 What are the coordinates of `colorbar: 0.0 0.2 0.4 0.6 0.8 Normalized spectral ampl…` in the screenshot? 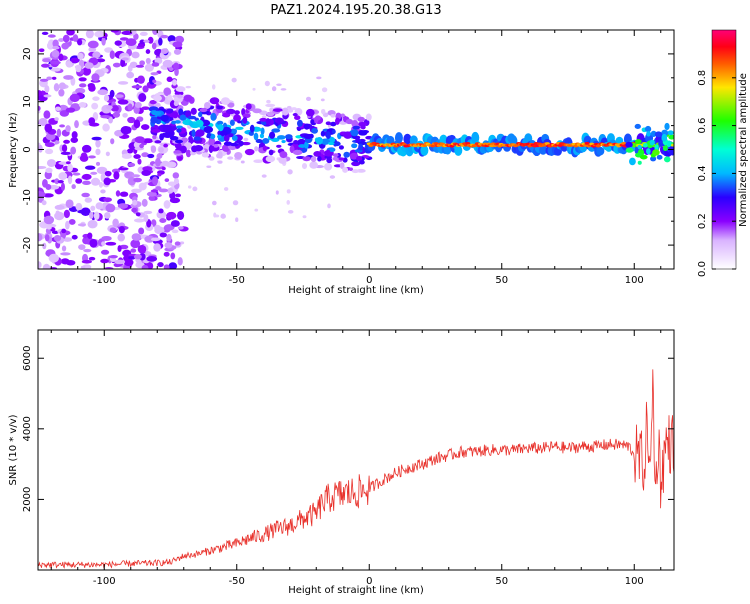 It's located at (723, 153).